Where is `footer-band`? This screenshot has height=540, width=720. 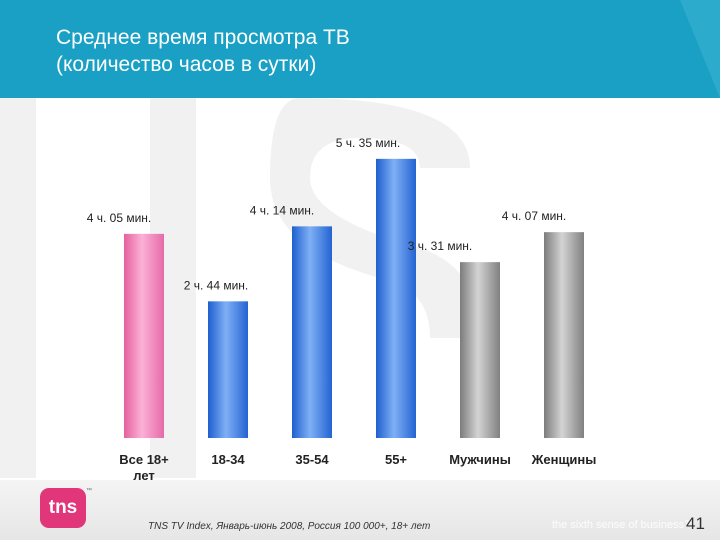 footer-band is located at coordinates (360, 510).